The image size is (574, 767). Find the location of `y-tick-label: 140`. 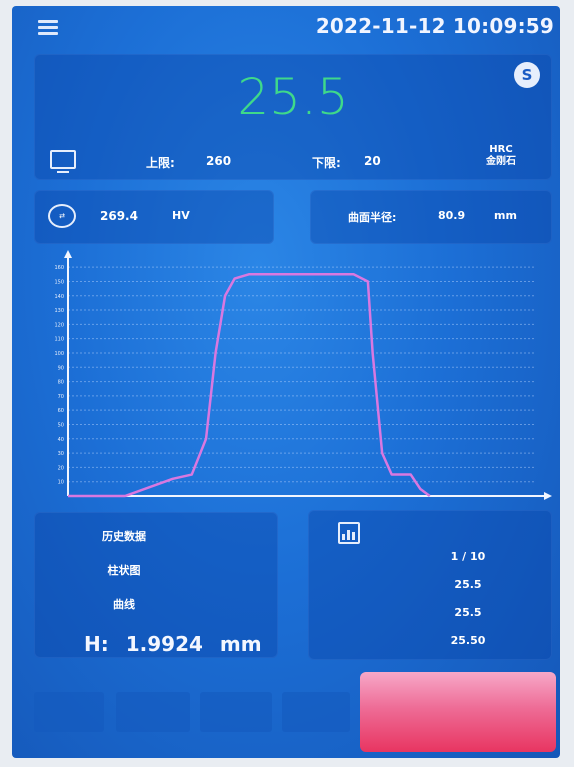

y-tick-label: 140 is located at coordinates (59, 297).